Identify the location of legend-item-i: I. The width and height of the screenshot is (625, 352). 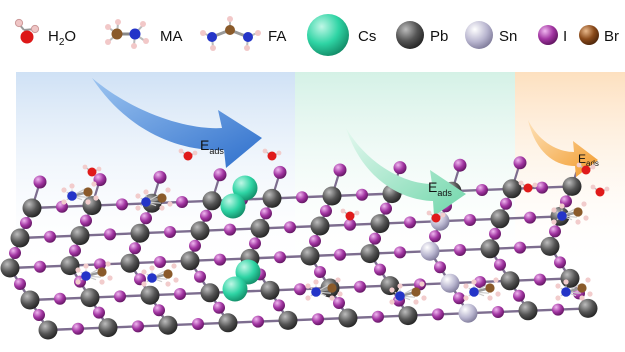
(552, 35).